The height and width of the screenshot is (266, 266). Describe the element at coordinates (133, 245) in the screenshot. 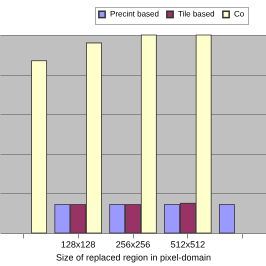

I see `x-tick-label: 256x256` at that location.